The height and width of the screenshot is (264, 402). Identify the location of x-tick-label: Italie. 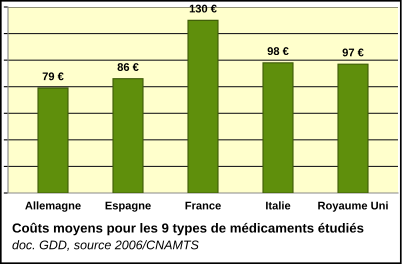
(278, 205).